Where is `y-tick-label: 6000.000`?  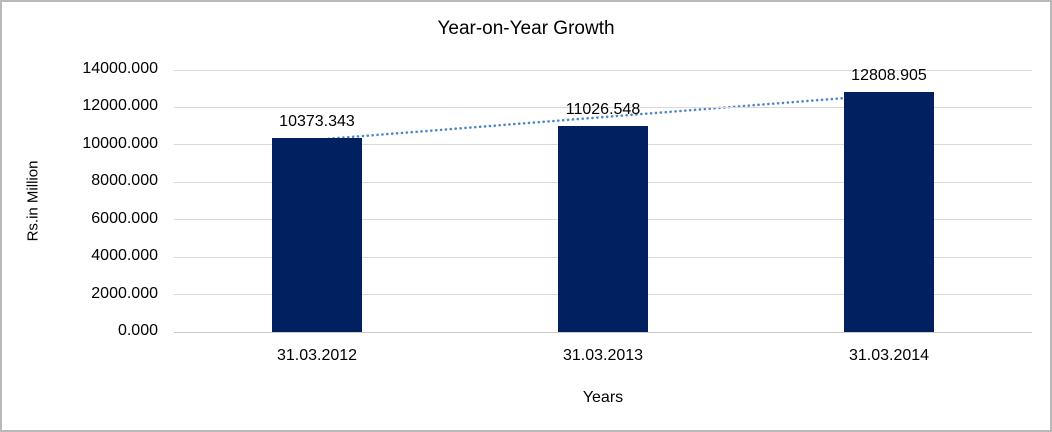 y-tick-label: 6000.000 is located at coordinates (124, 218).